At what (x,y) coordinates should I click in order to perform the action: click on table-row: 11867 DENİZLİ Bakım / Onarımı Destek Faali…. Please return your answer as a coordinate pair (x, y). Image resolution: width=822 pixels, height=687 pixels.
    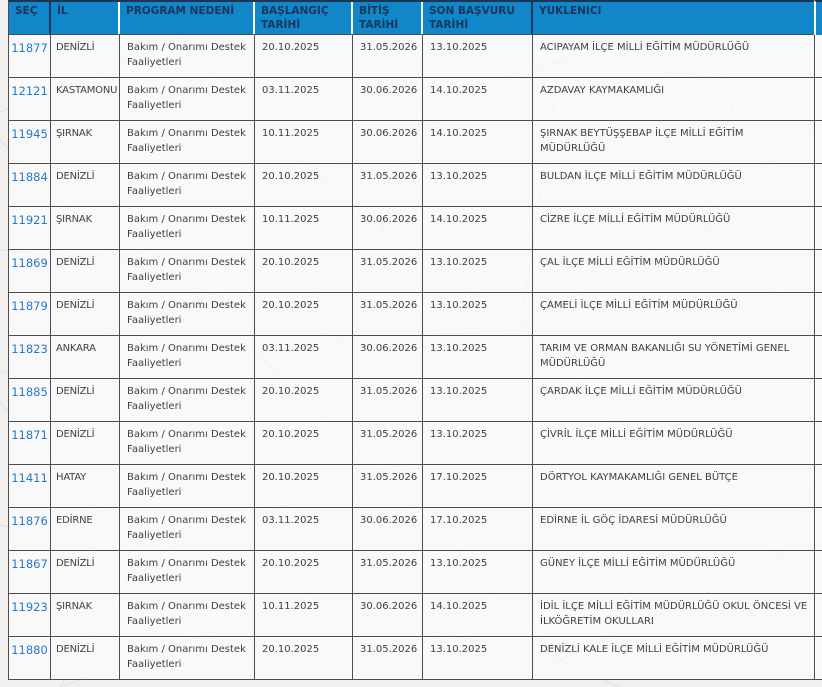
    Looking at the image, I should click on (412, 572).